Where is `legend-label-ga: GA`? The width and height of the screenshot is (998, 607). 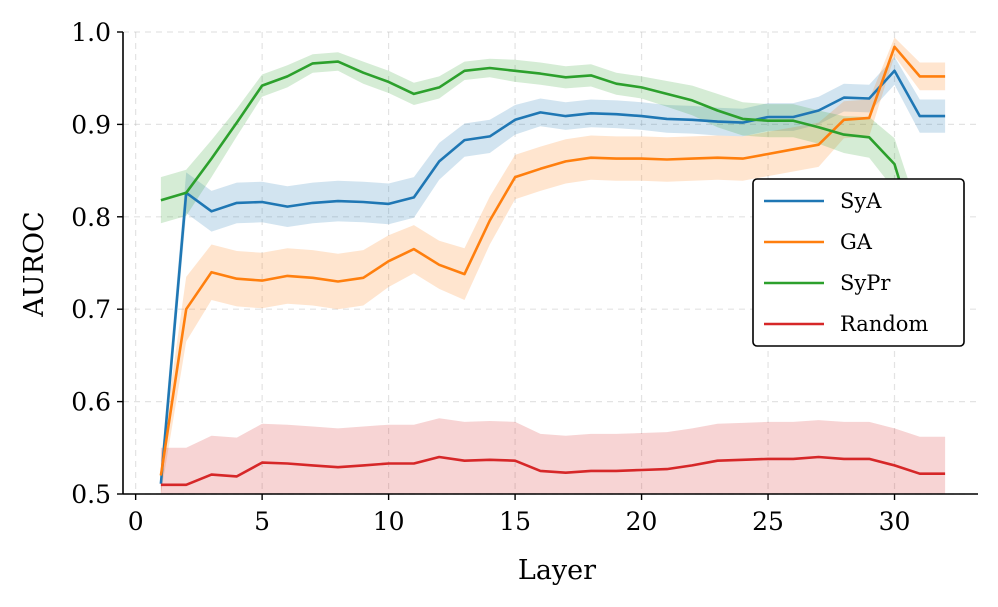 legend-label-ga: GA is located at coordinates (856, 242).